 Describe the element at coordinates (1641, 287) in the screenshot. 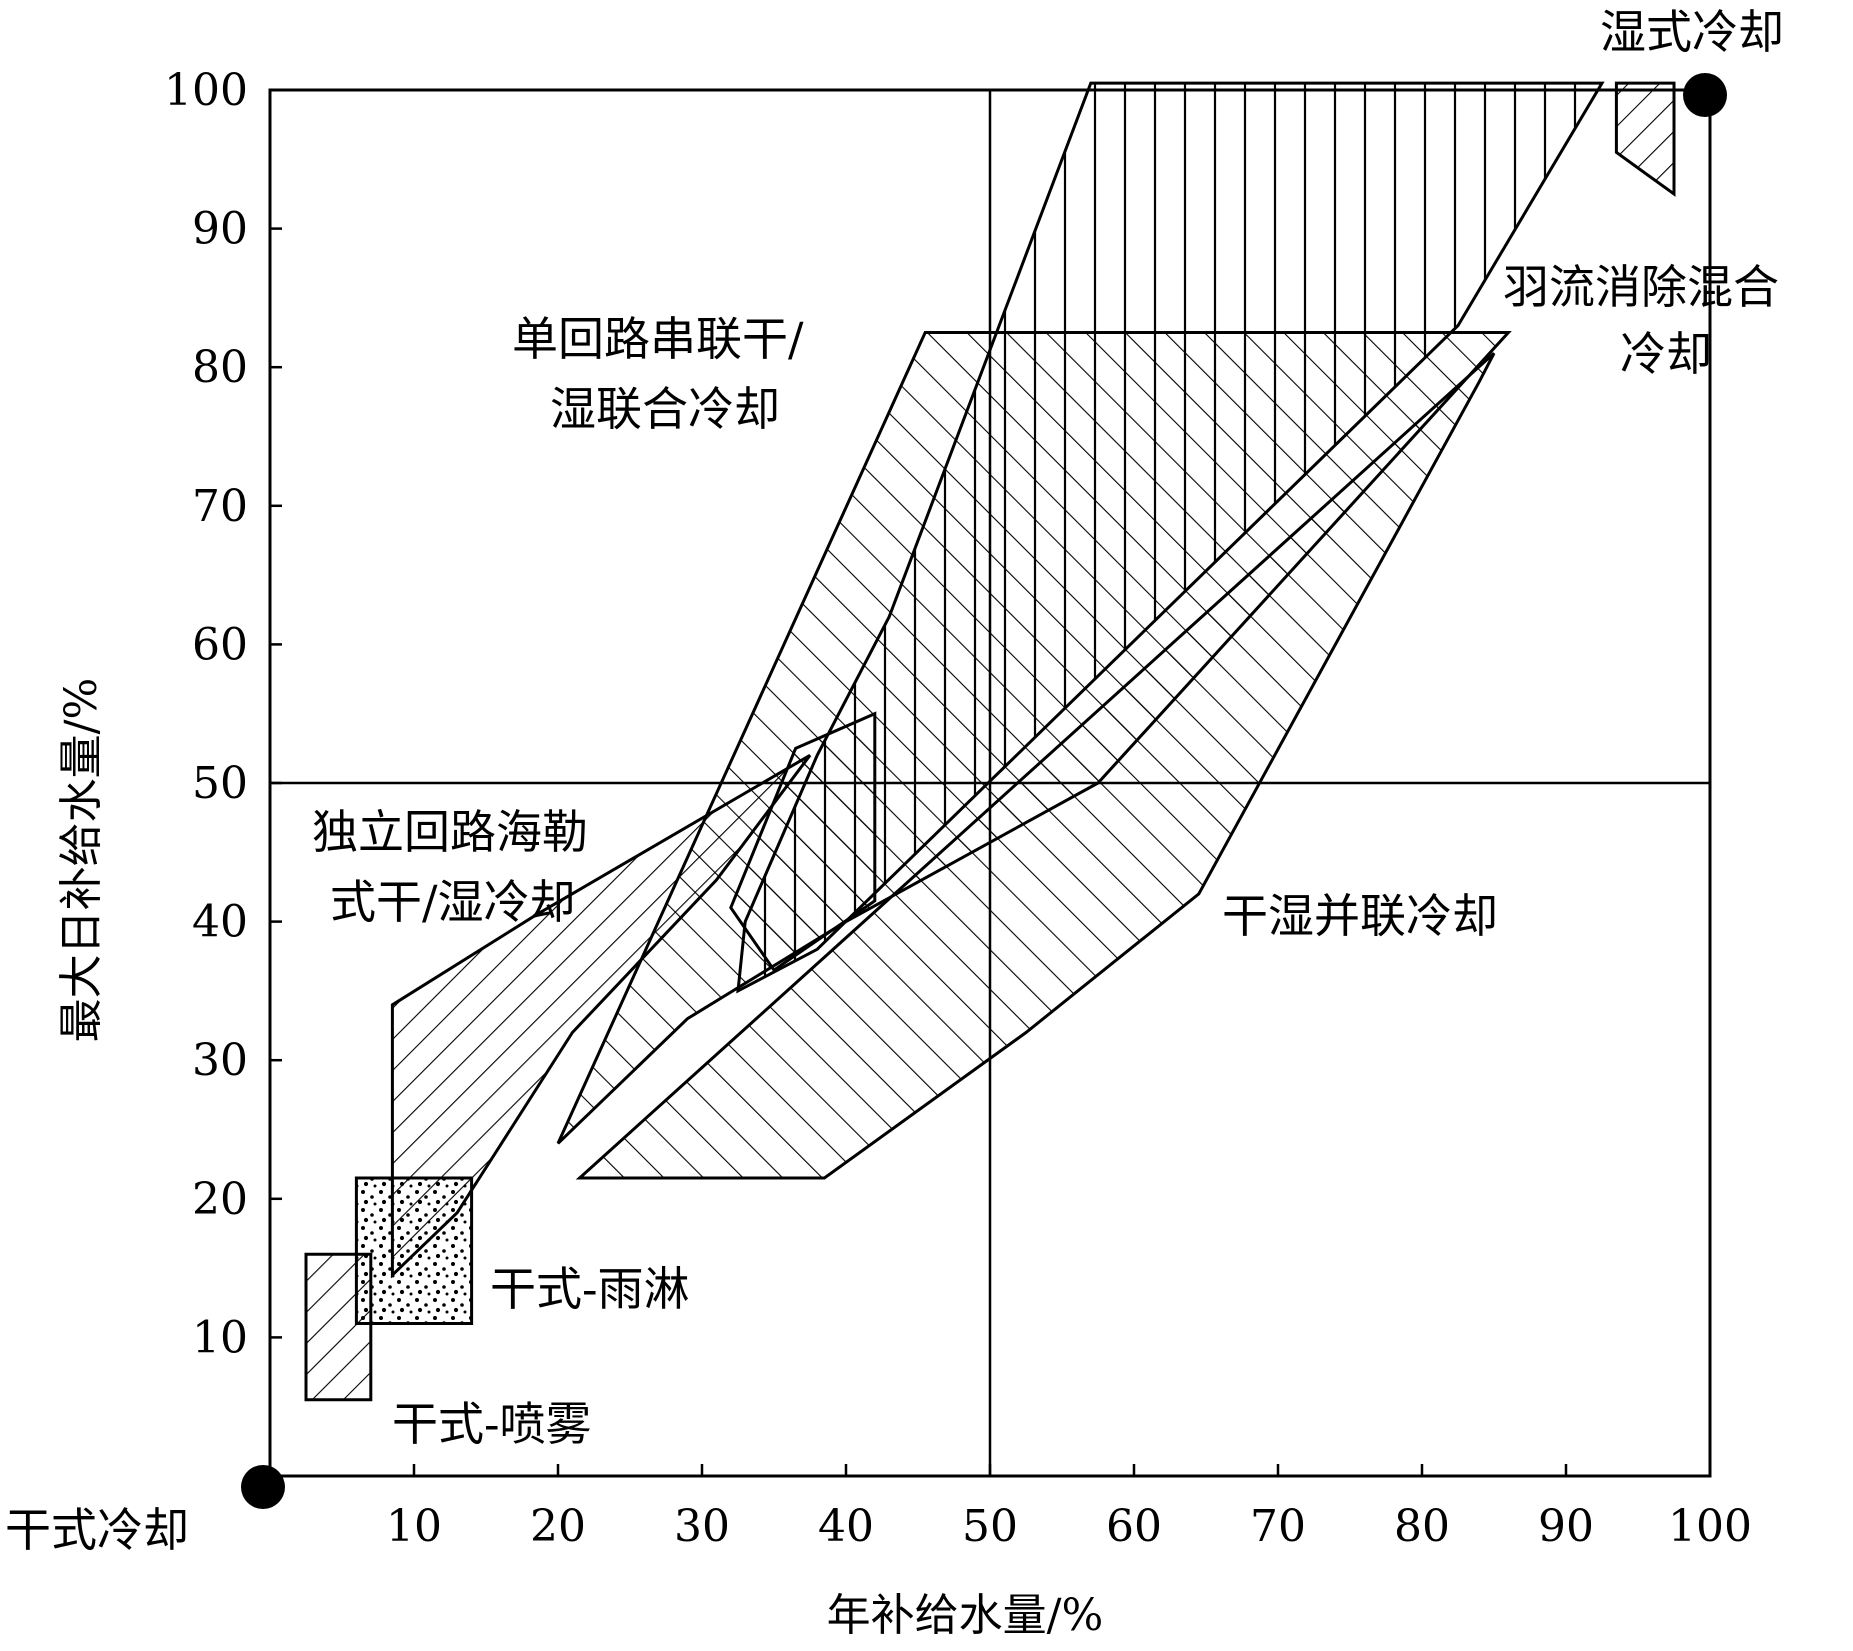

I see `plume-label-line1: 羽流消除混合` at that location.